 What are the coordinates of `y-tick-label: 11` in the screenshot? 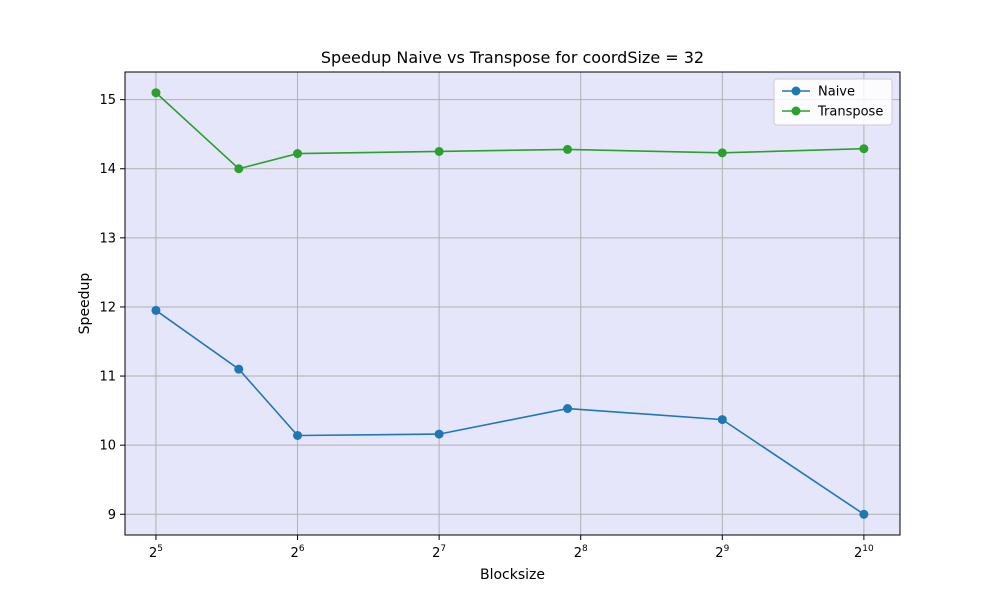 It's located at (107, 377).